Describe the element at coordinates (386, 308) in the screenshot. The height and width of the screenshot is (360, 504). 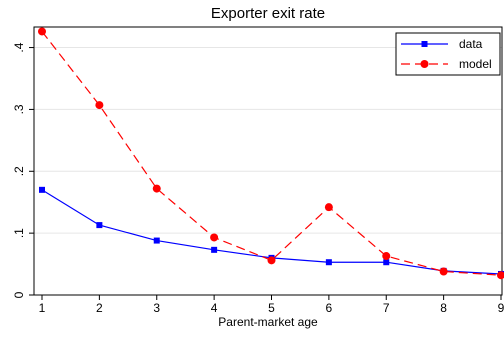
I see `x-tick-label: 7` at that location.